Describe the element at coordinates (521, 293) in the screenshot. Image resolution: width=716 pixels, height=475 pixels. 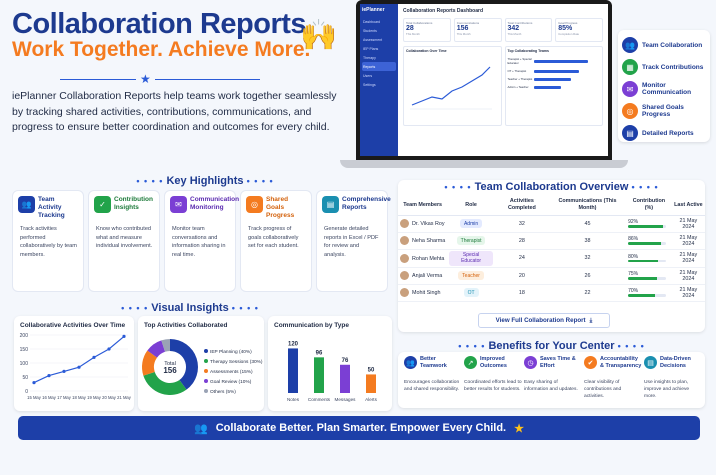
I see `activities-cell: 18` at that location.